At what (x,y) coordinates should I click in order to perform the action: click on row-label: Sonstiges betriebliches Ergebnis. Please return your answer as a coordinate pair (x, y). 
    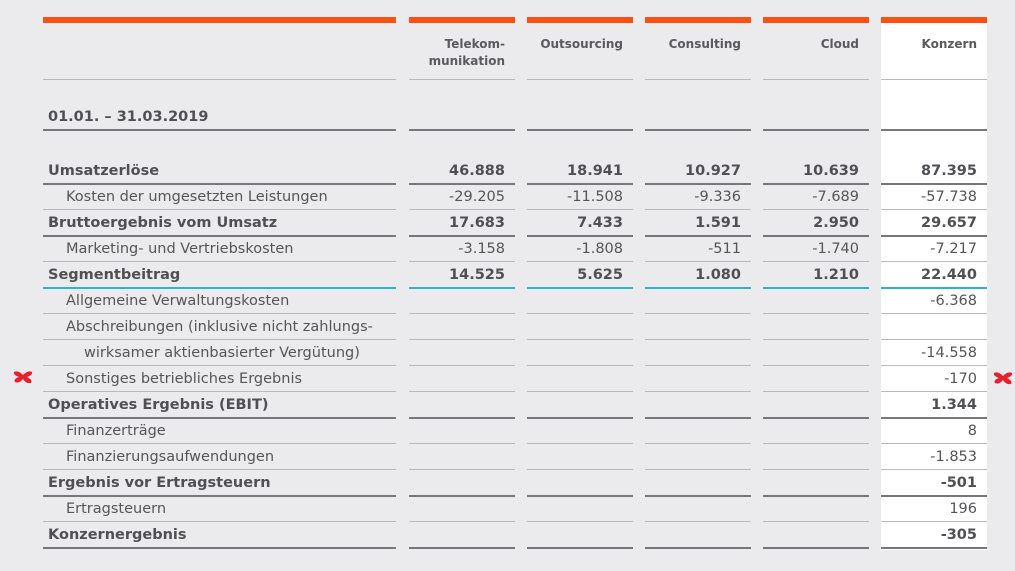
    Looking at the image, I should click on (184, 379).